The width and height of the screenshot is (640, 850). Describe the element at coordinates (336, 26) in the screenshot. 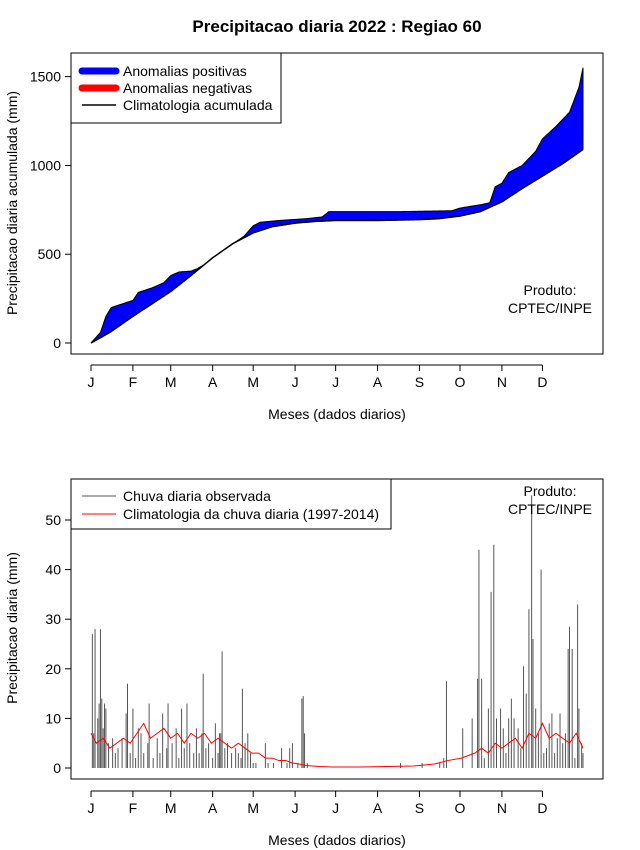

I see `chart-title: Precipitacao diaria 2022 : Regiao 60` at that location.